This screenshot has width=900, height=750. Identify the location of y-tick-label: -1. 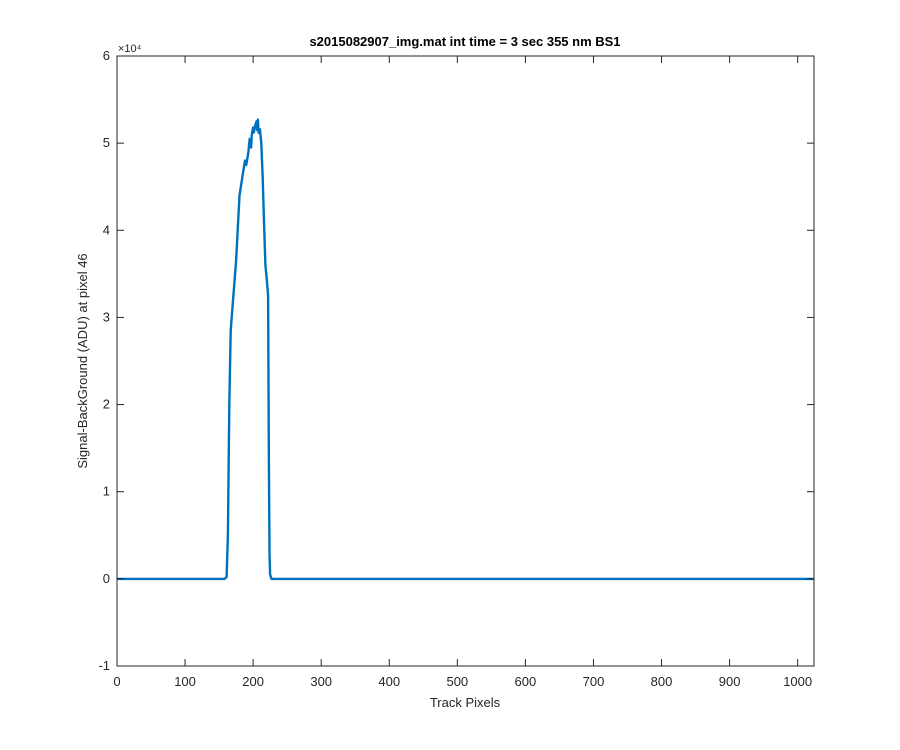
(104, 665).